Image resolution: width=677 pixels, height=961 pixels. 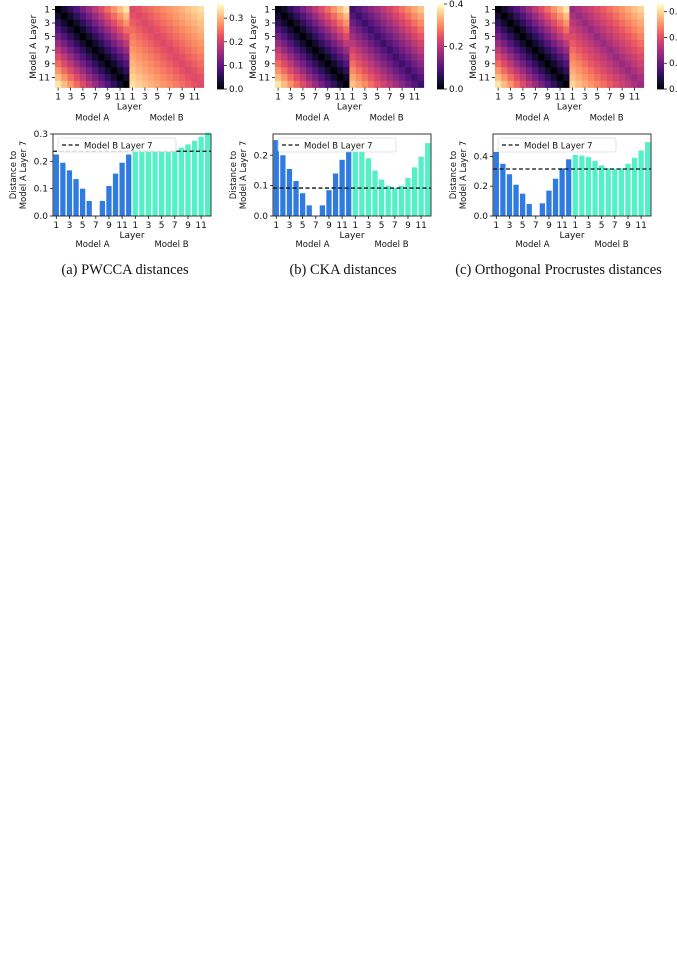 I want to click on heatmap-ylabel: Model A Layer, so click(x=34, y=47).